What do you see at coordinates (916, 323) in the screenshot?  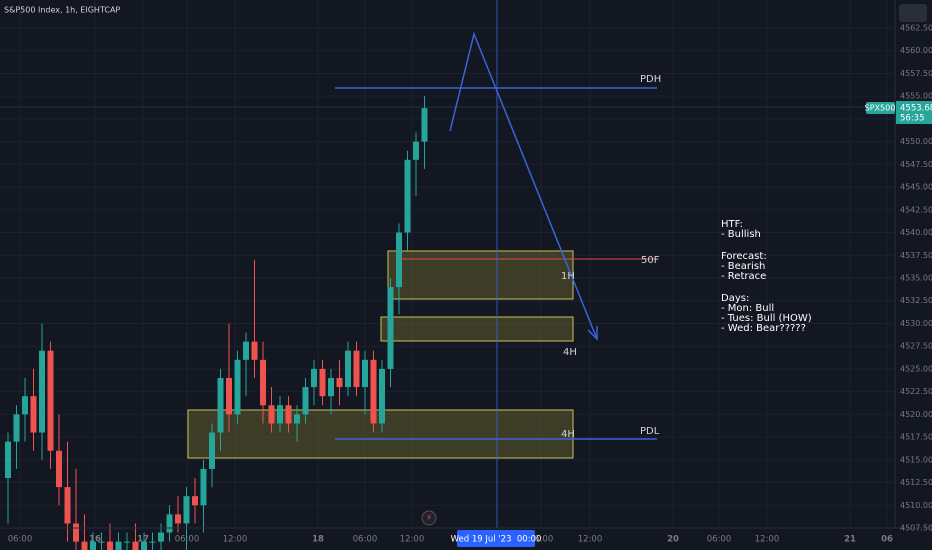 I see `y-tick-label: 4530.00` at bounding box center [916, 323].